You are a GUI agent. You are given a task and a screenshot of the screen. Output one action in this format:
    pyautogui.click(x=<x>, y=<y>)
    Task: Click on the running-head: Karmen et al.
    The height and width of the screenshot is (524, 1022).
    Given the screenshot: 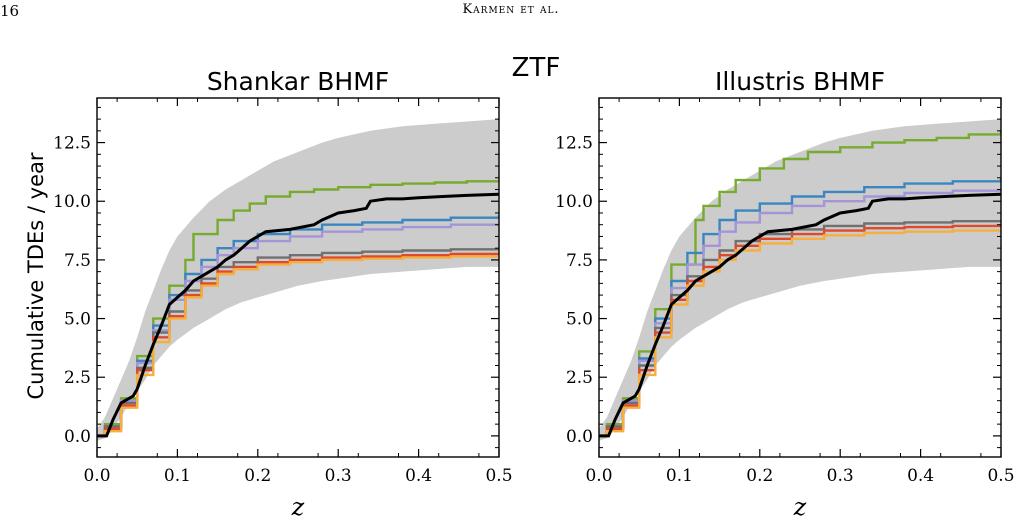 What is the action you would take?
    pyautogui.click(x=511, y=9)
    